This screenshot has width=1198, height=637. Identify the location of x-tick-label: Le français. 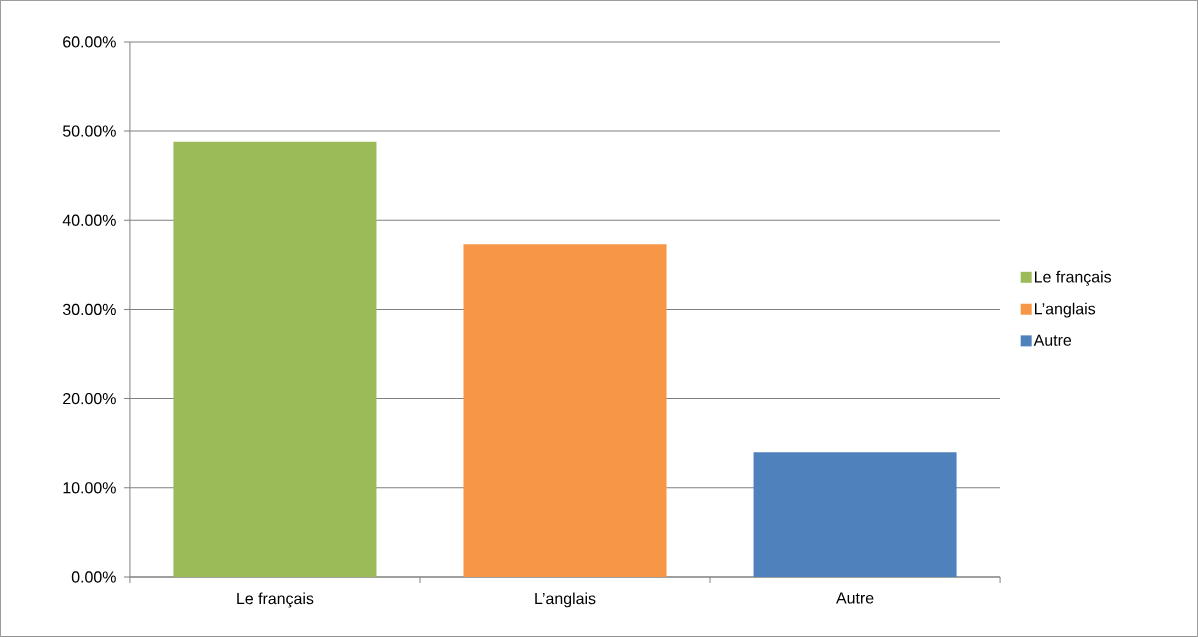
(275, 600).